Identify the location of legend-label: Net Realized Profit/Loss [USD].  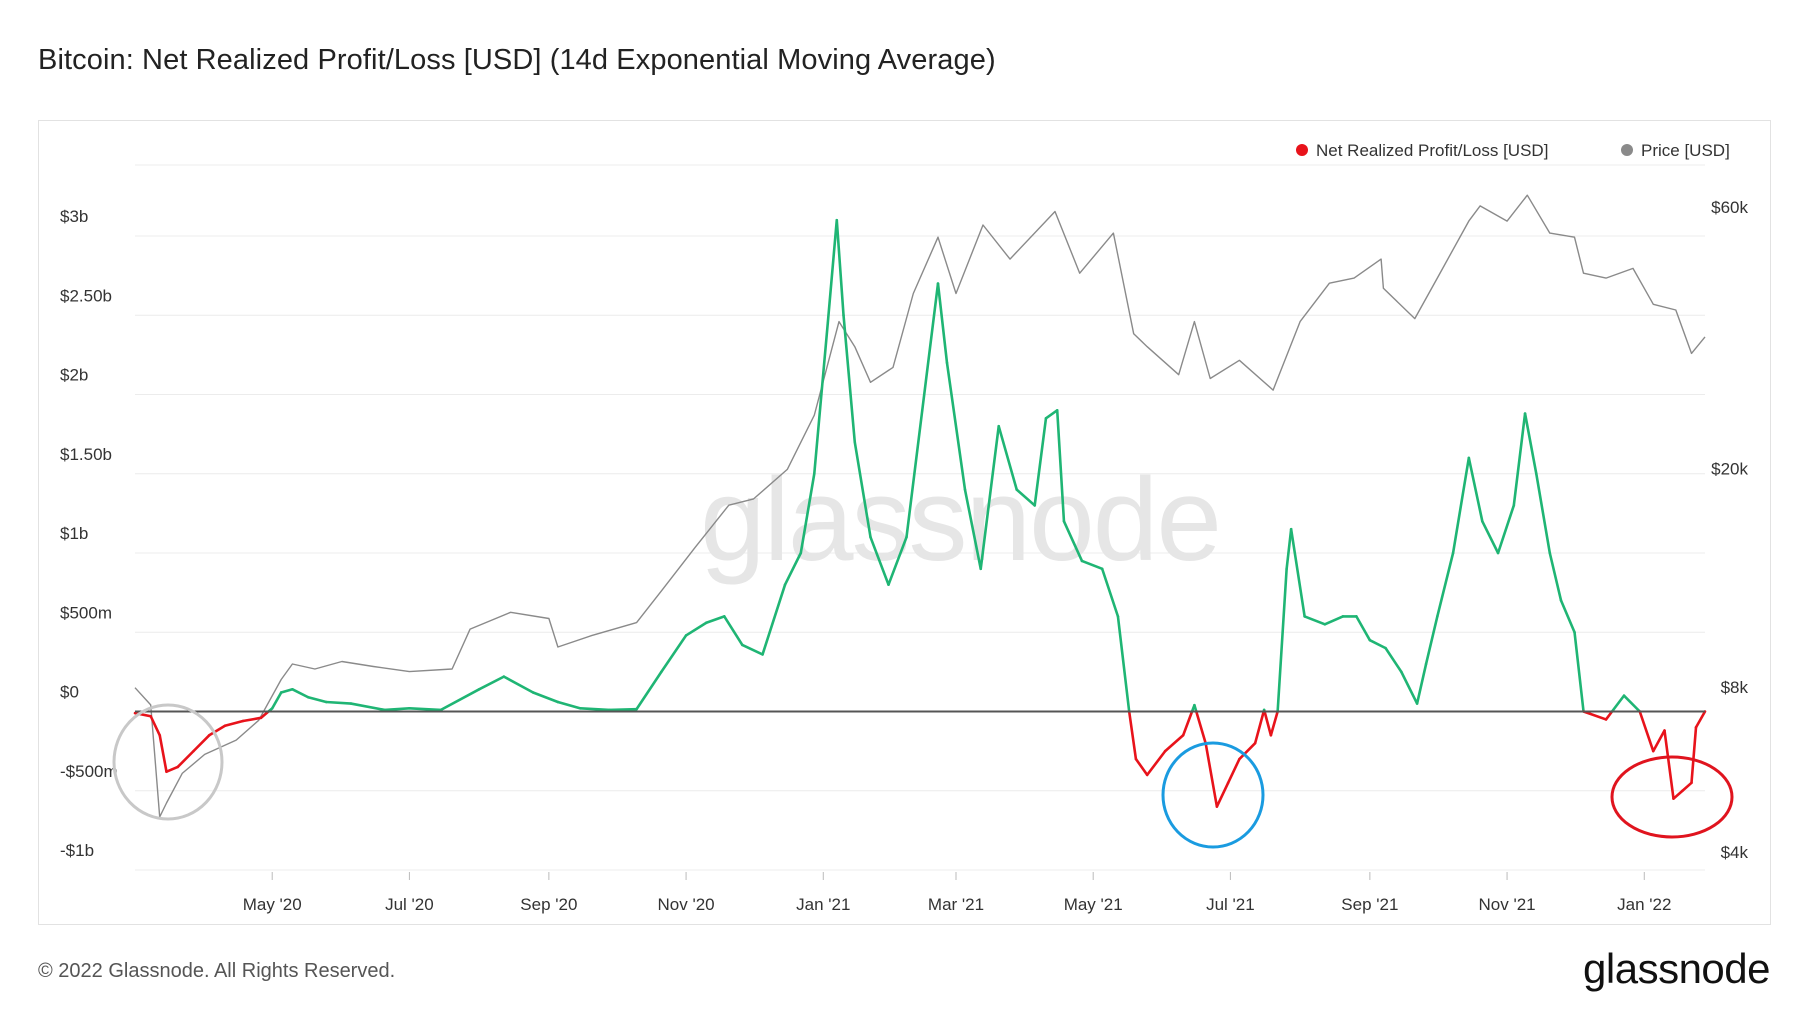
(1432, 150).